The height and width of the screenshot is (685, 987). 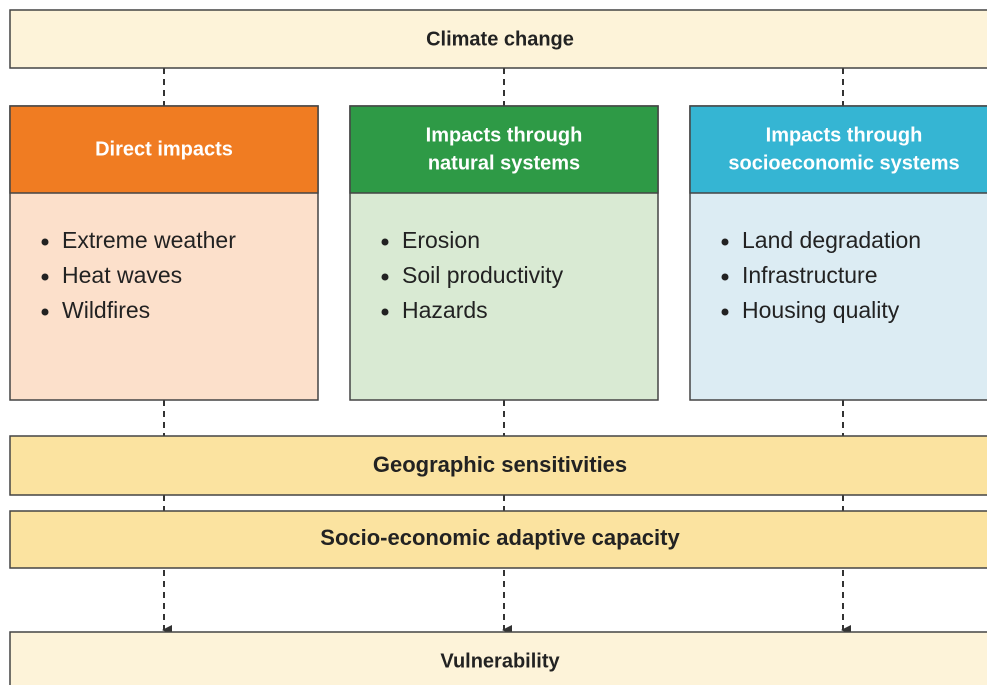 I want to click on bottom-box, so click(x=498, y=658).